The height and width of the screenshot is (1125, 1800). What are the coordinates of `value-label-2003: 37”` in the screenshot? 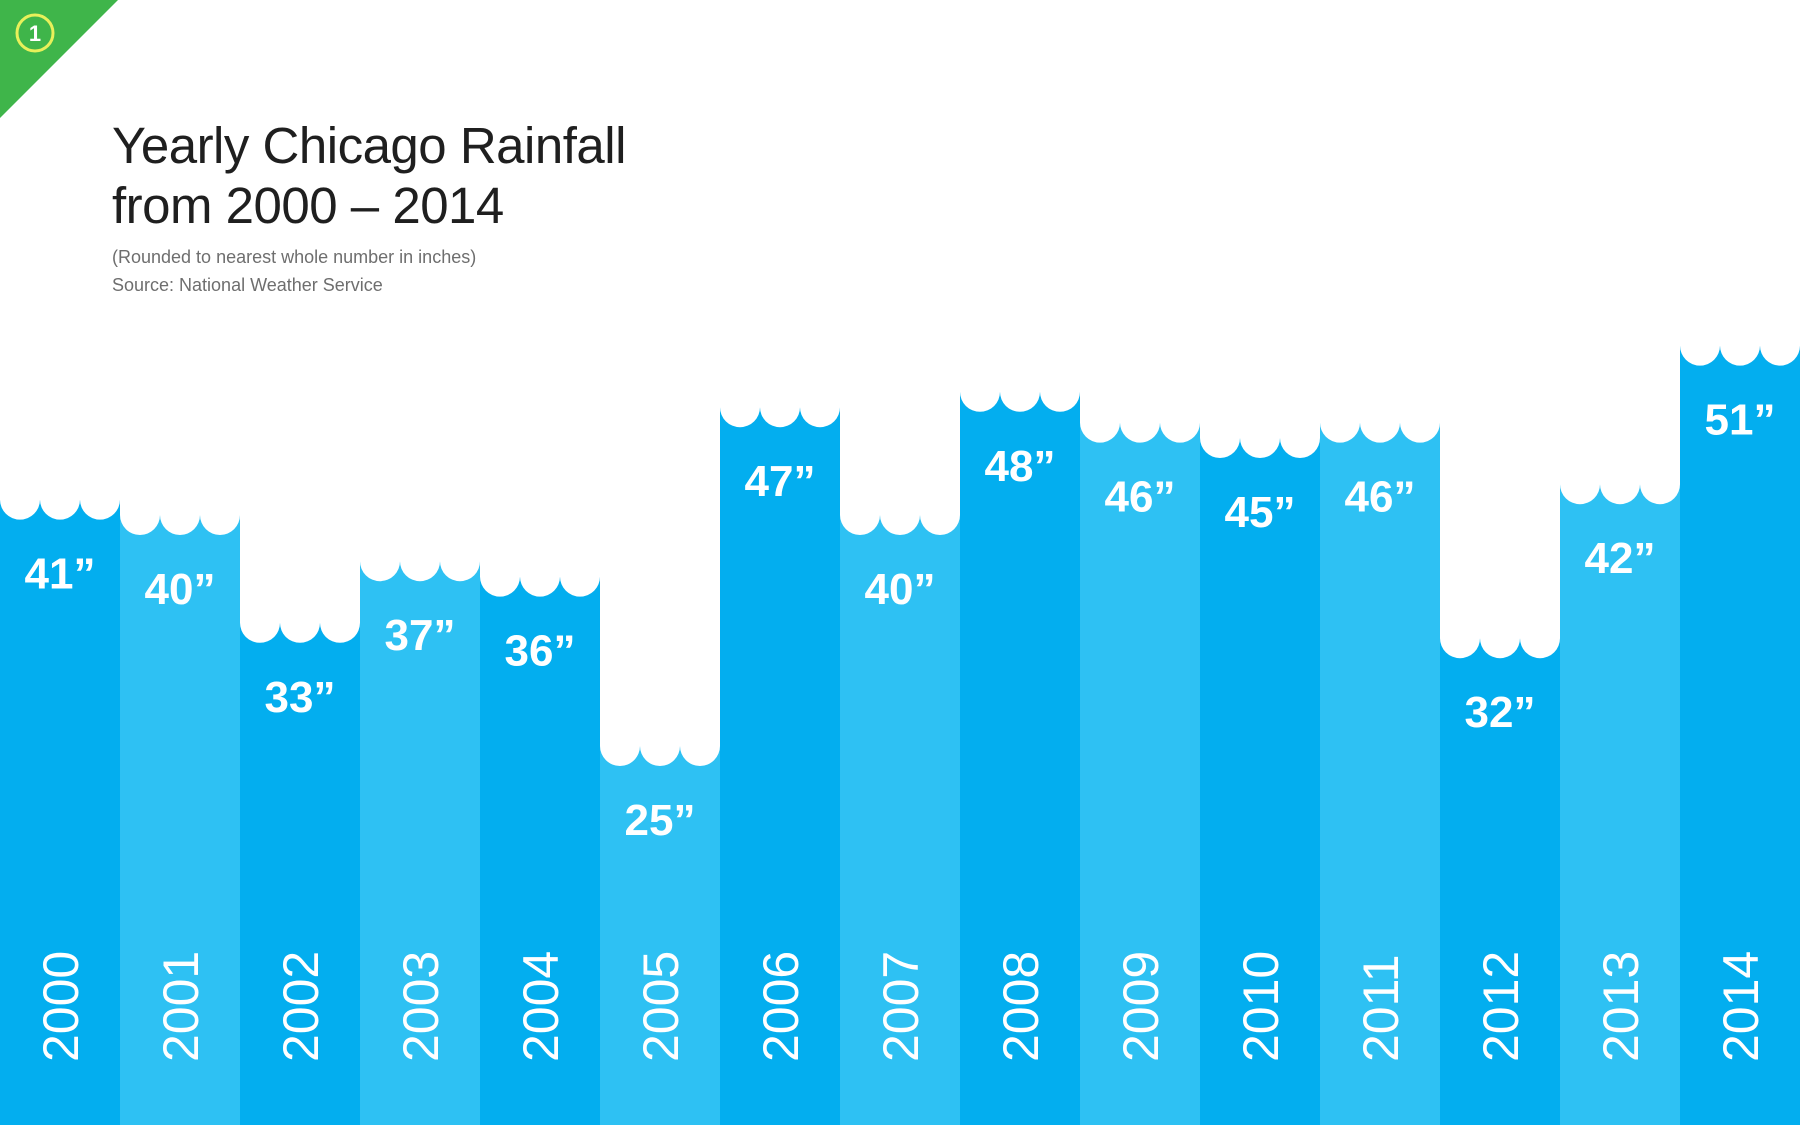 It's located at (420, 635).